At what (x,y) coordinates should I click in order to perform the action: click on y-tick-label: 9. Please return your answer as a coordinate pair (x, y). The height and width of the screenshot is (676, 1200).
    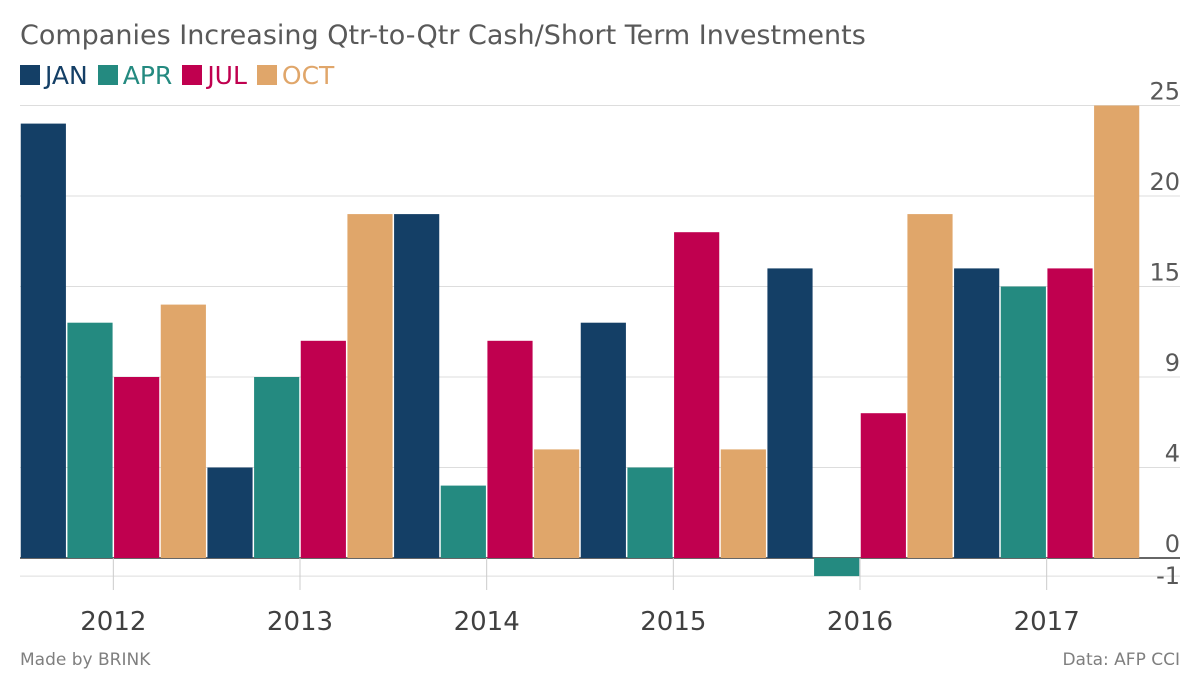
    Looking at the image, I should click on (1172, 363).